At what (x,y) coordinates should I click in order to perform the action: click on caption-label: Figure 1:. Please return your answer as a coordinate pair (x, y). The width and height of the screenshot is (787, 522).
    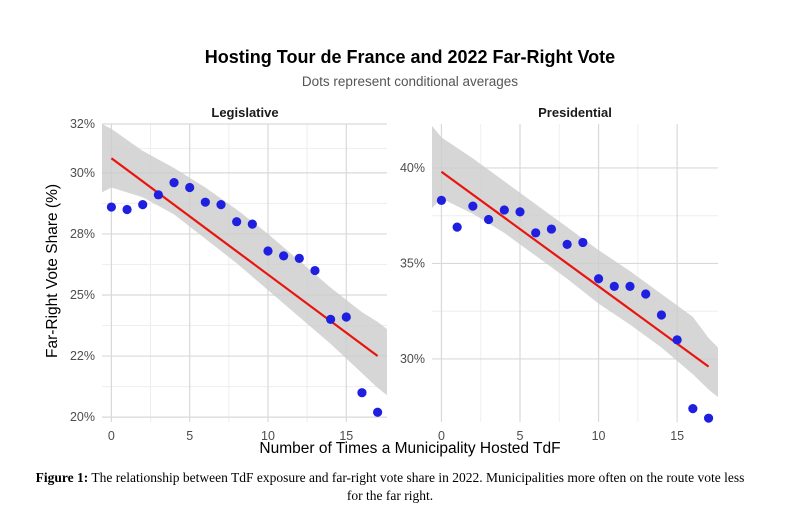
    Looking at the image, I should click on (62, 477).